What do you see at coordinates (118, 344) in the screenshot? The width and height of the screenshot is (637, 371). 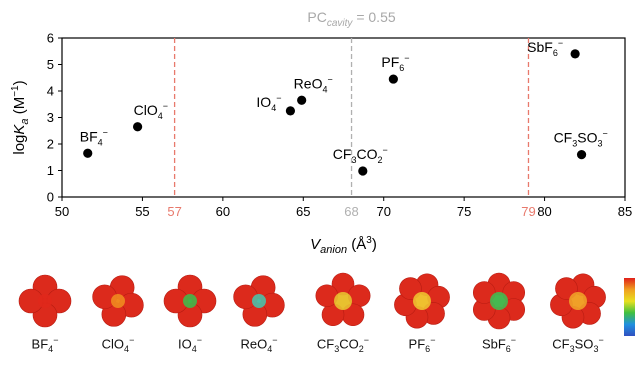 I see `molecule-label: ClO4−` at bounding box center [118, 344].